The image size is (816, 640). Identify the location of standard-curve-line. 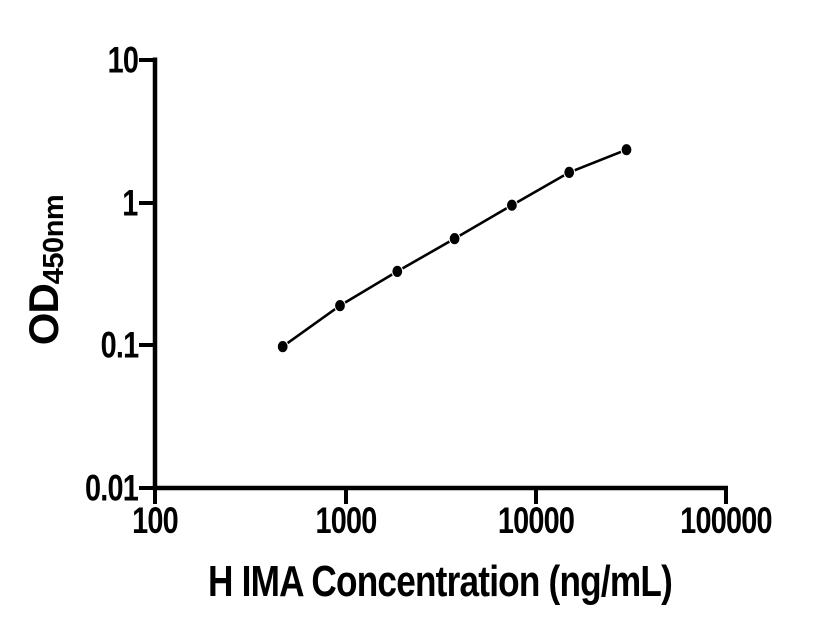
(454, 248).